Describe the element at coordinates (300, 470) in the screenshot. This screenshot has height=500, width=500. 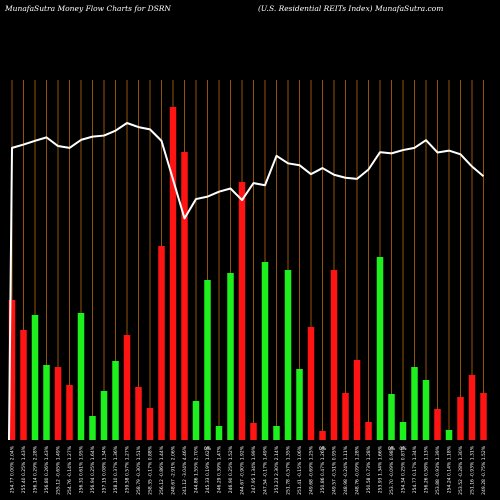
I see `x-tick-label: 251.41 -0.15% 1.06%` at that location.